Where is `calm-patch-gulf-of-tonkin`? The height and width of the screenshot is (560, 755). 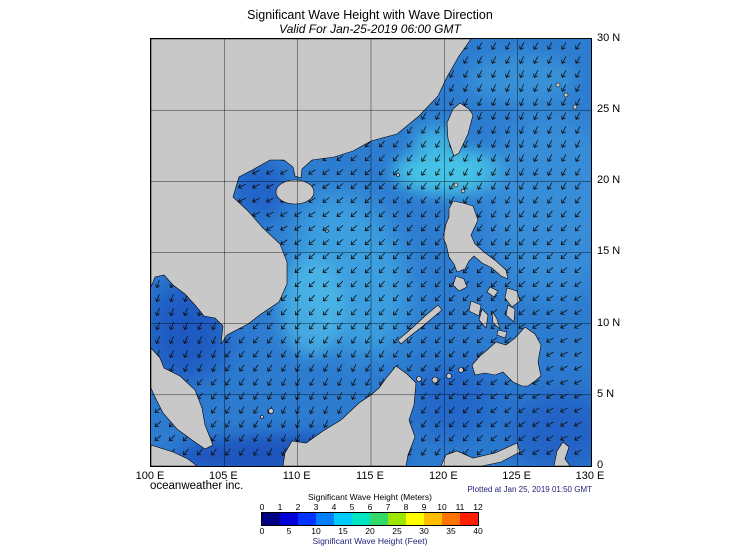
calm-patch-gulf-of-tonkin is located at coordinates (261, 189).